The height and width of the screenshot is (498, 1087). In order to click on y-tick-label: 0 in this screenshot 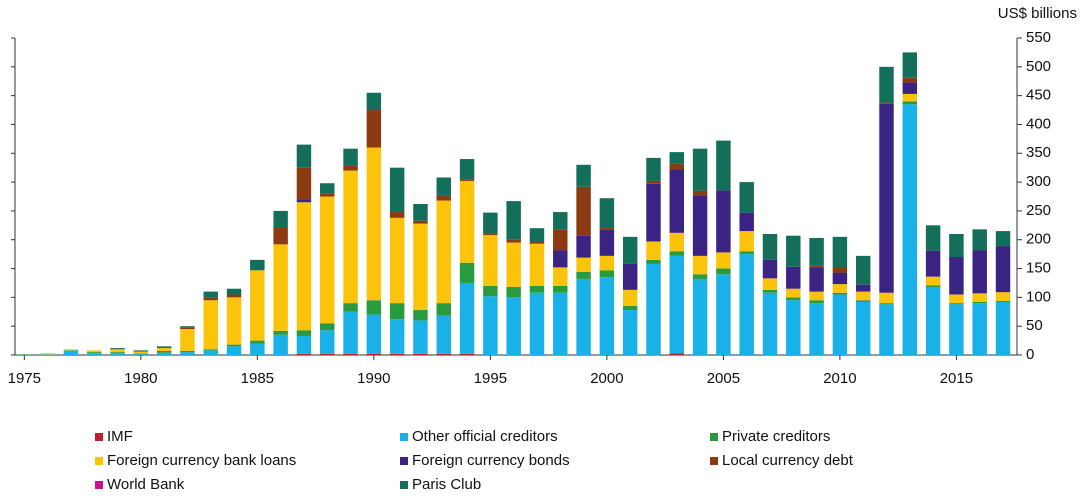, I will do `click(1030, 354)`.